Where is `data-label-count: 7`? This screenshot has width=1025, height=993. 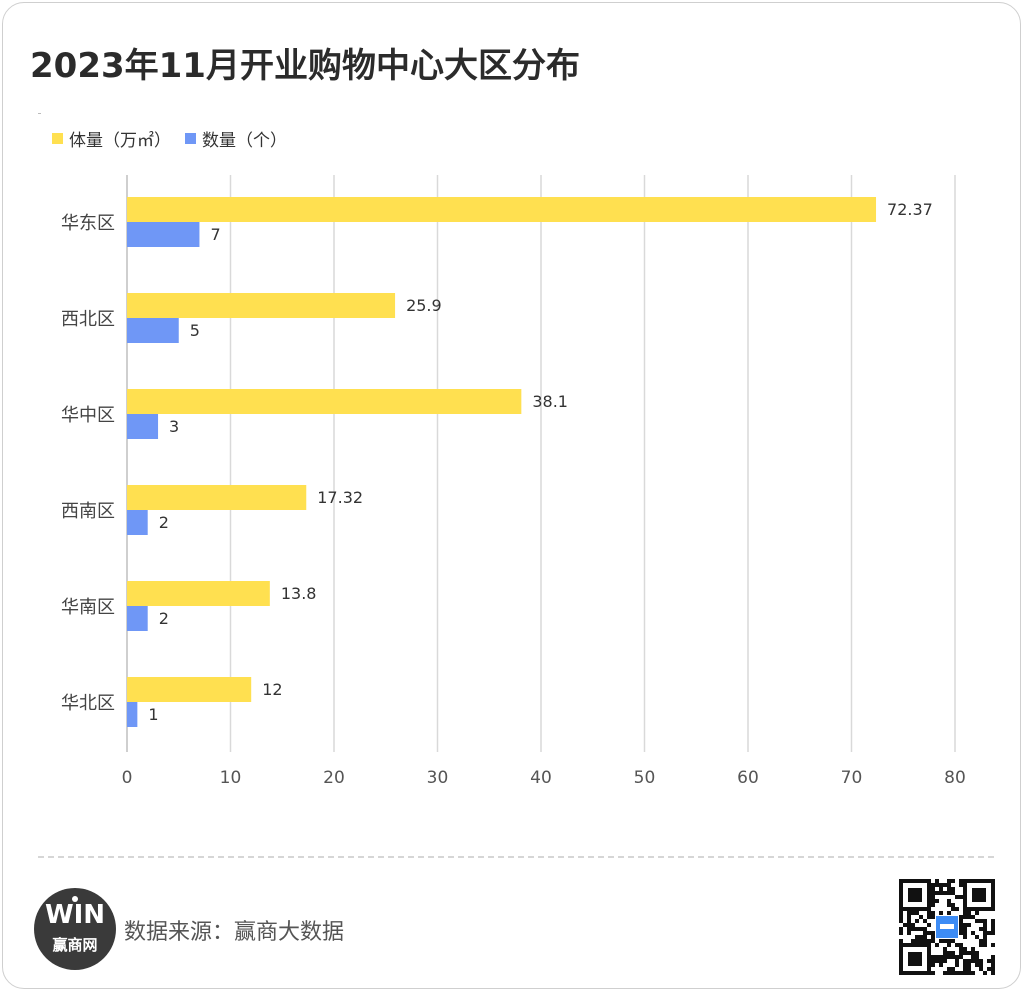 data-label-count: 7 is located at coordinates (215, 234).